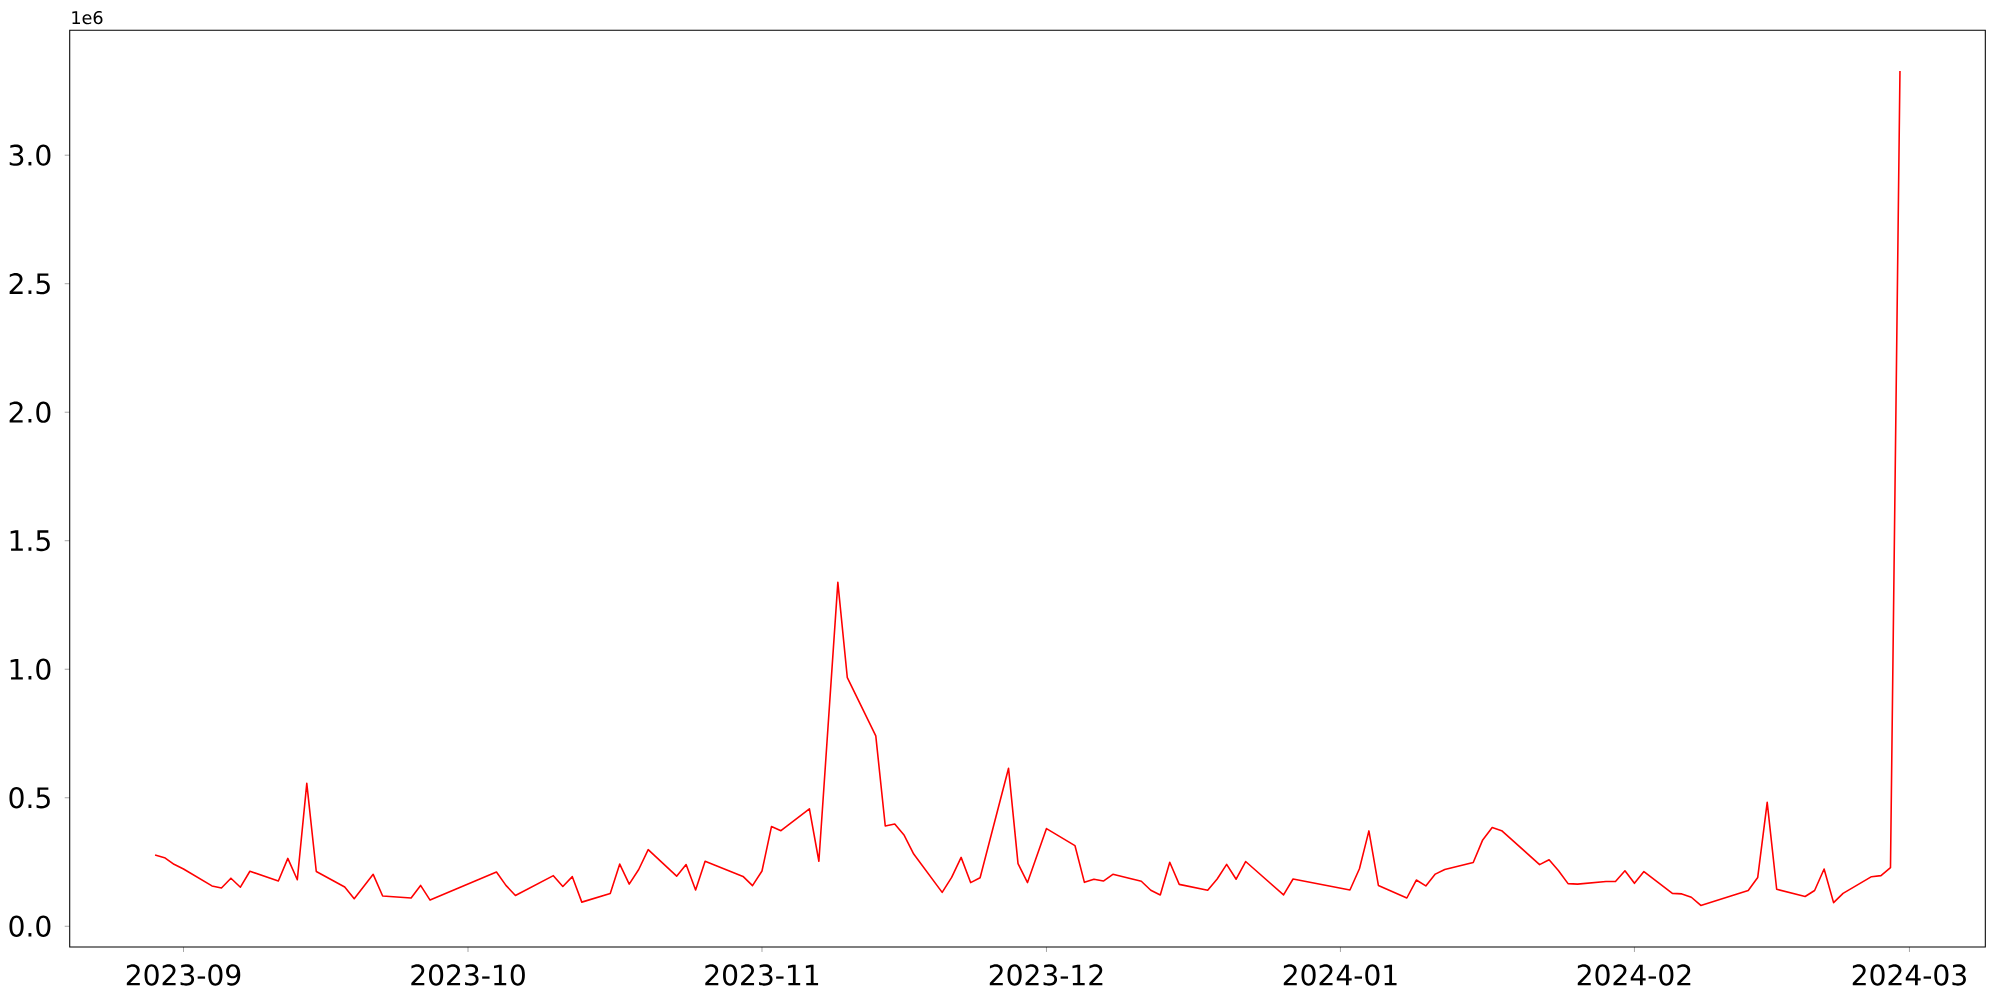 The height and width of the screenshot is (1000, 2000). What do you see at coordinates (30, 541) in the screenshot?
I see `y-tick-label: 1.5` at bounding box center [30, 541].